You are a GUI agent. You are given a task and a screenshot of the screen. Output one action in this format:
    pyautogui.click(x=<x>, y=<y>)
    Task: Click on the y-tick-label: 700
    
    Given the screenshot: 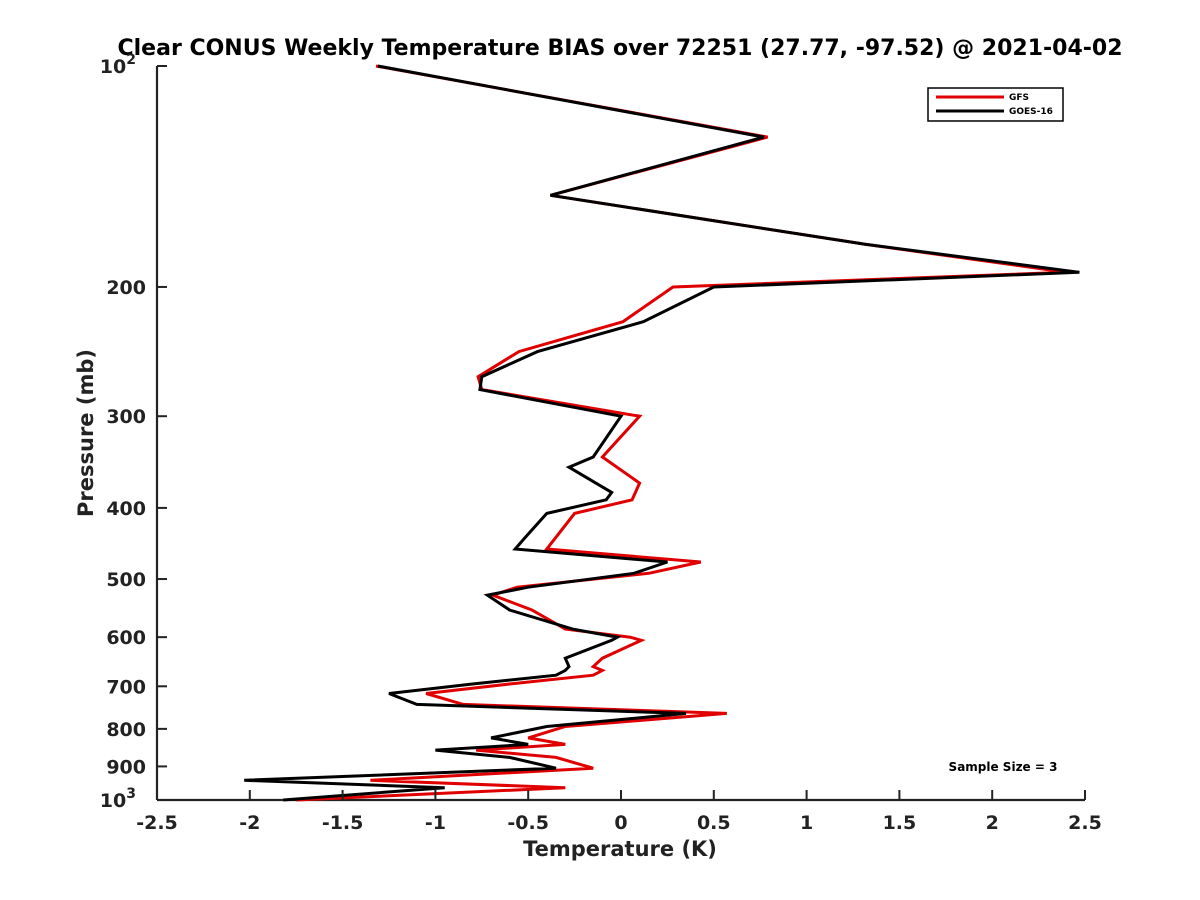 What is the action you would take?
    pyautogui.click(x=126, y=687)
    